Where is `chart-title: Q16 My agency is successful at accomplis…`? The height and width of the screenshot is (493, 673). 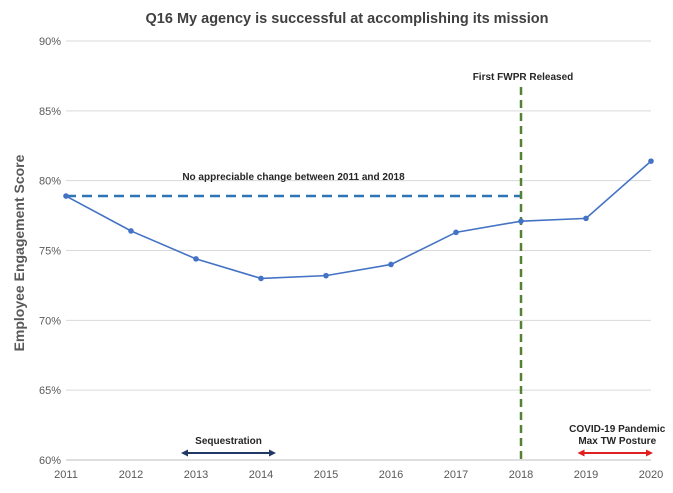
chart-title: Q16 My agency is successful at accomplis… is located at coordinates (347, 19).